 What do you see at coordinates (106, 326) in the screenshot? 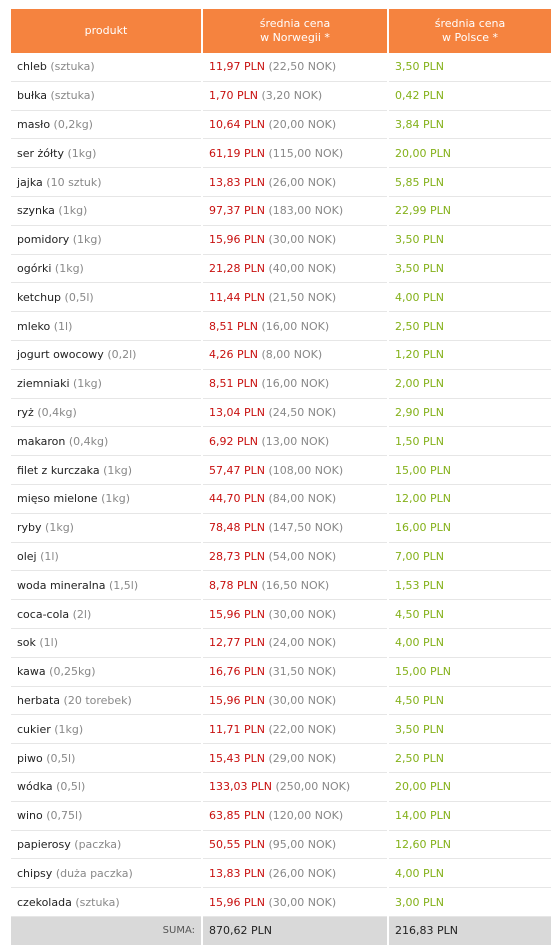
I see `product-cell: mleko (1l)` at bounding box center [106, 326].